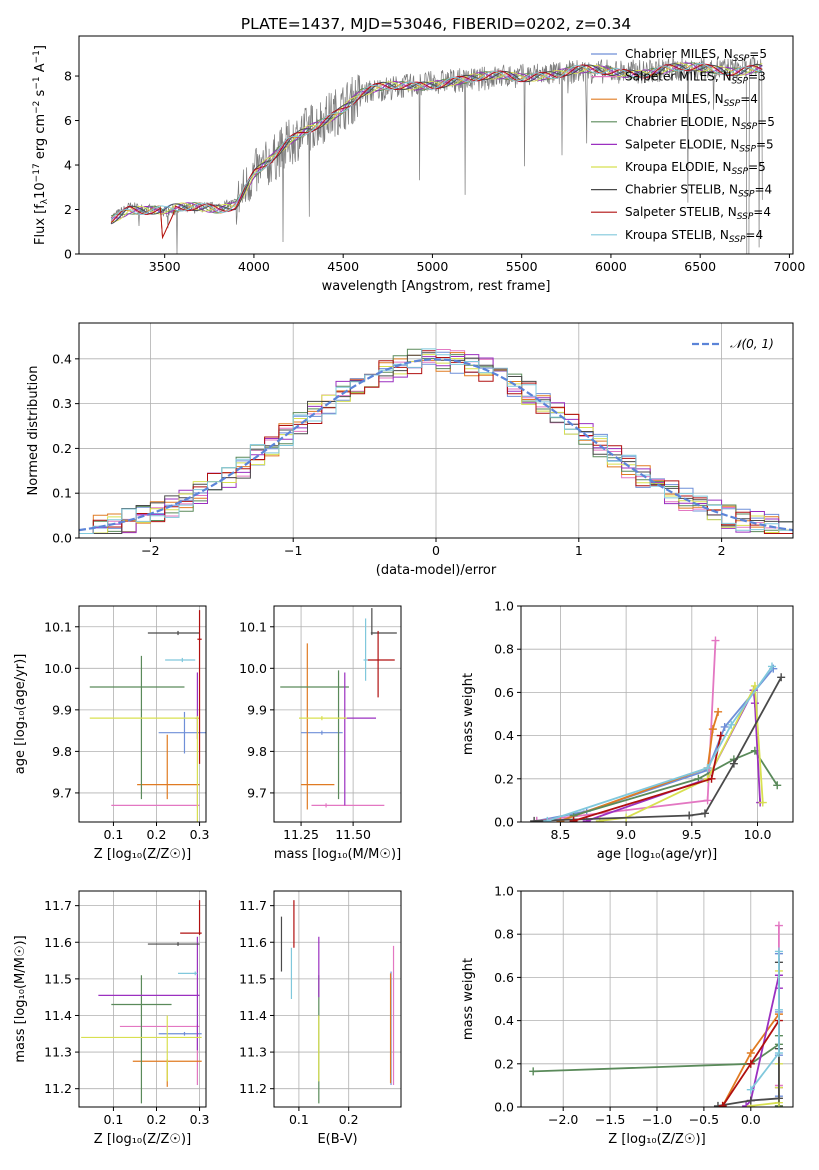 The height and width of the screenshot is (1170, 819). I want to click on y-tick-label: 9.9, so click(257, 709).